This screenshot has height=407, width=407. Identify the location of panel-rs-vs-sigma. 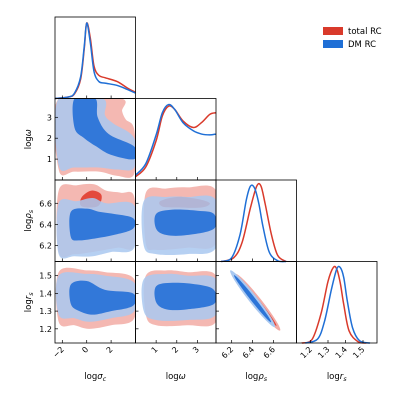
(95, 298).